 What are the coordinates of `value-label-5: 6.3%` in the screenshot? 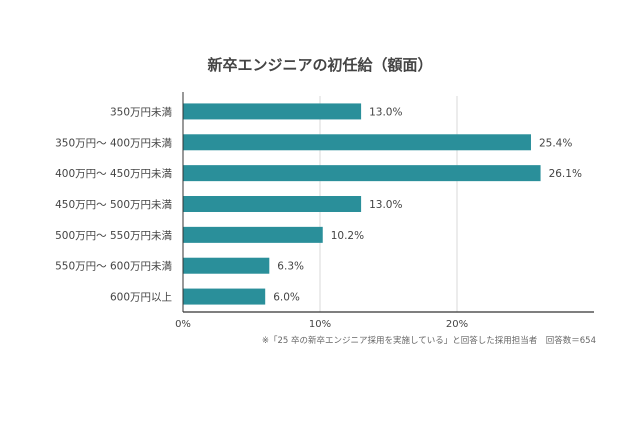 It's located at (290, 267).